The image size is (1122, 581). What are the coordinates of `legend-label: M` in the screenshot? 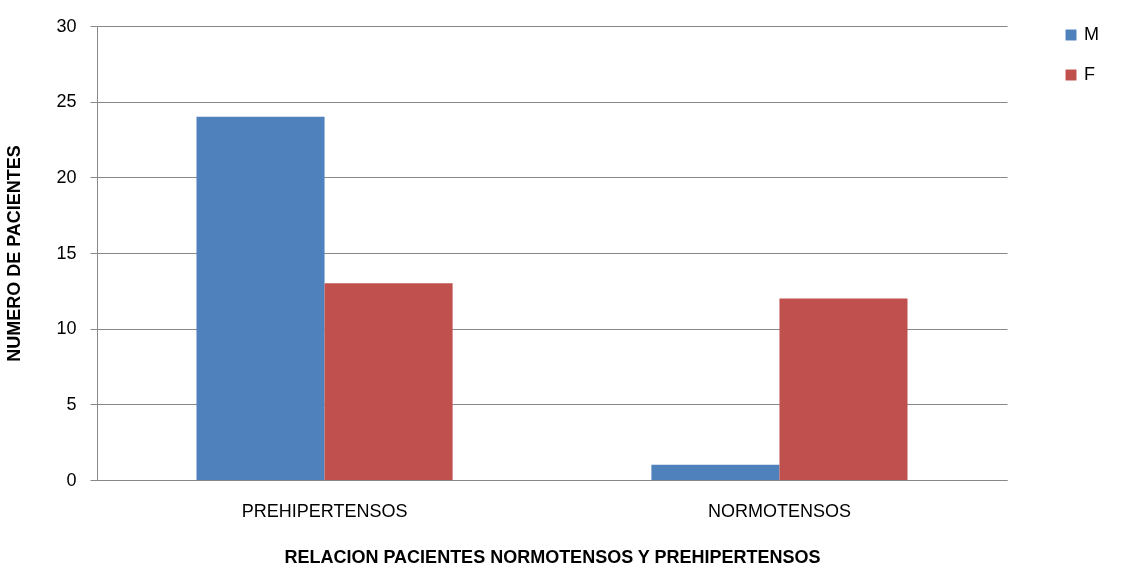 It's located at (1091, 34).